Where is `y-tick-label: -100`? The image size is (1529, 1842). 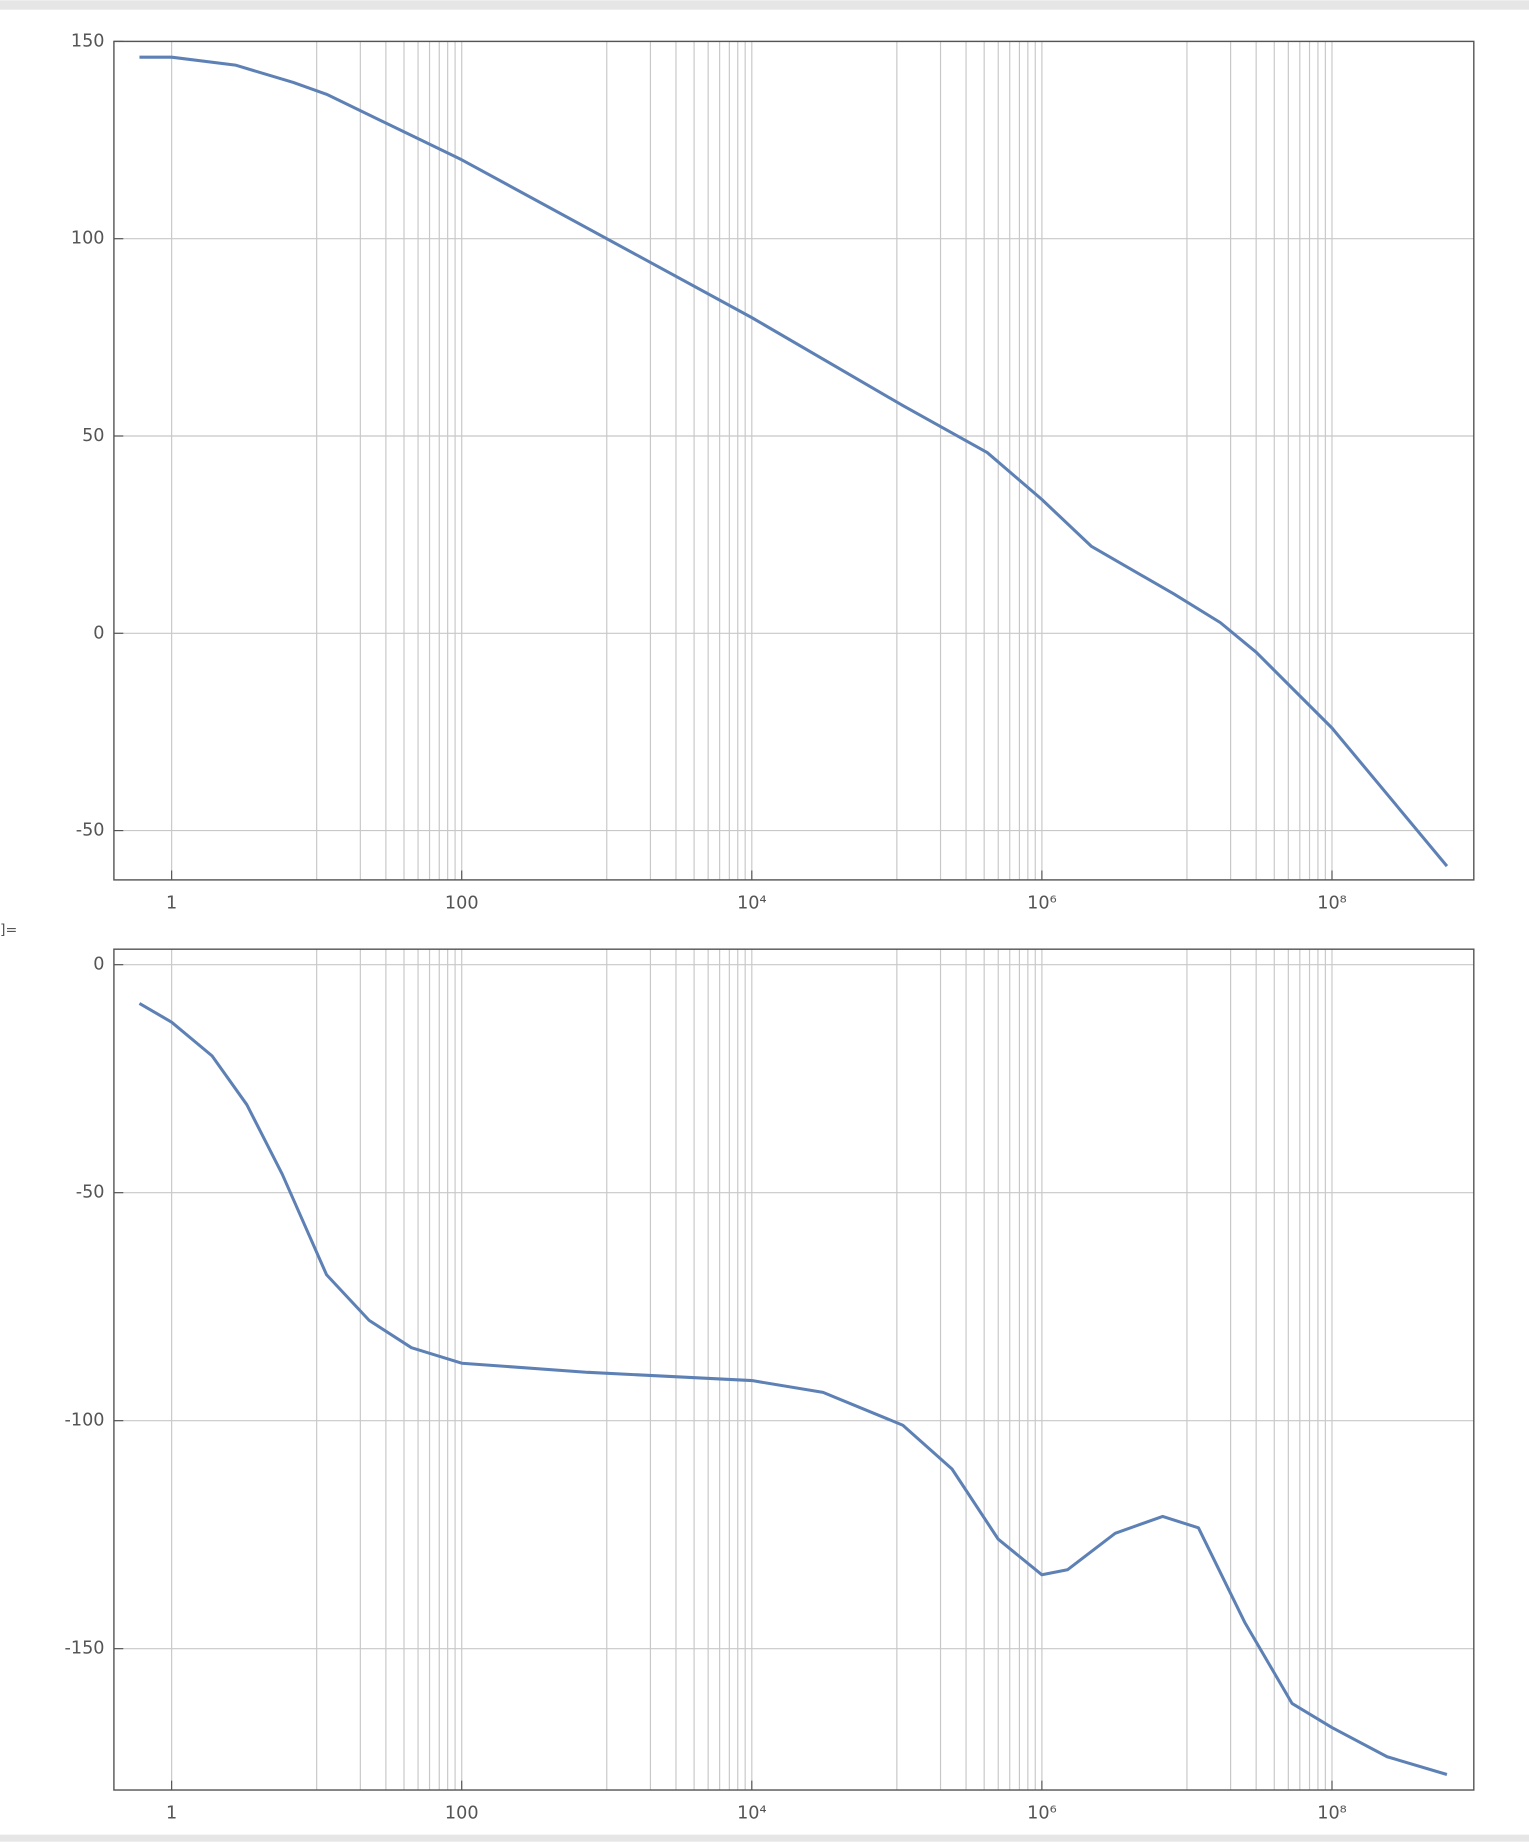 y-tick-label: -100 is located at coordinates (85, 1421).